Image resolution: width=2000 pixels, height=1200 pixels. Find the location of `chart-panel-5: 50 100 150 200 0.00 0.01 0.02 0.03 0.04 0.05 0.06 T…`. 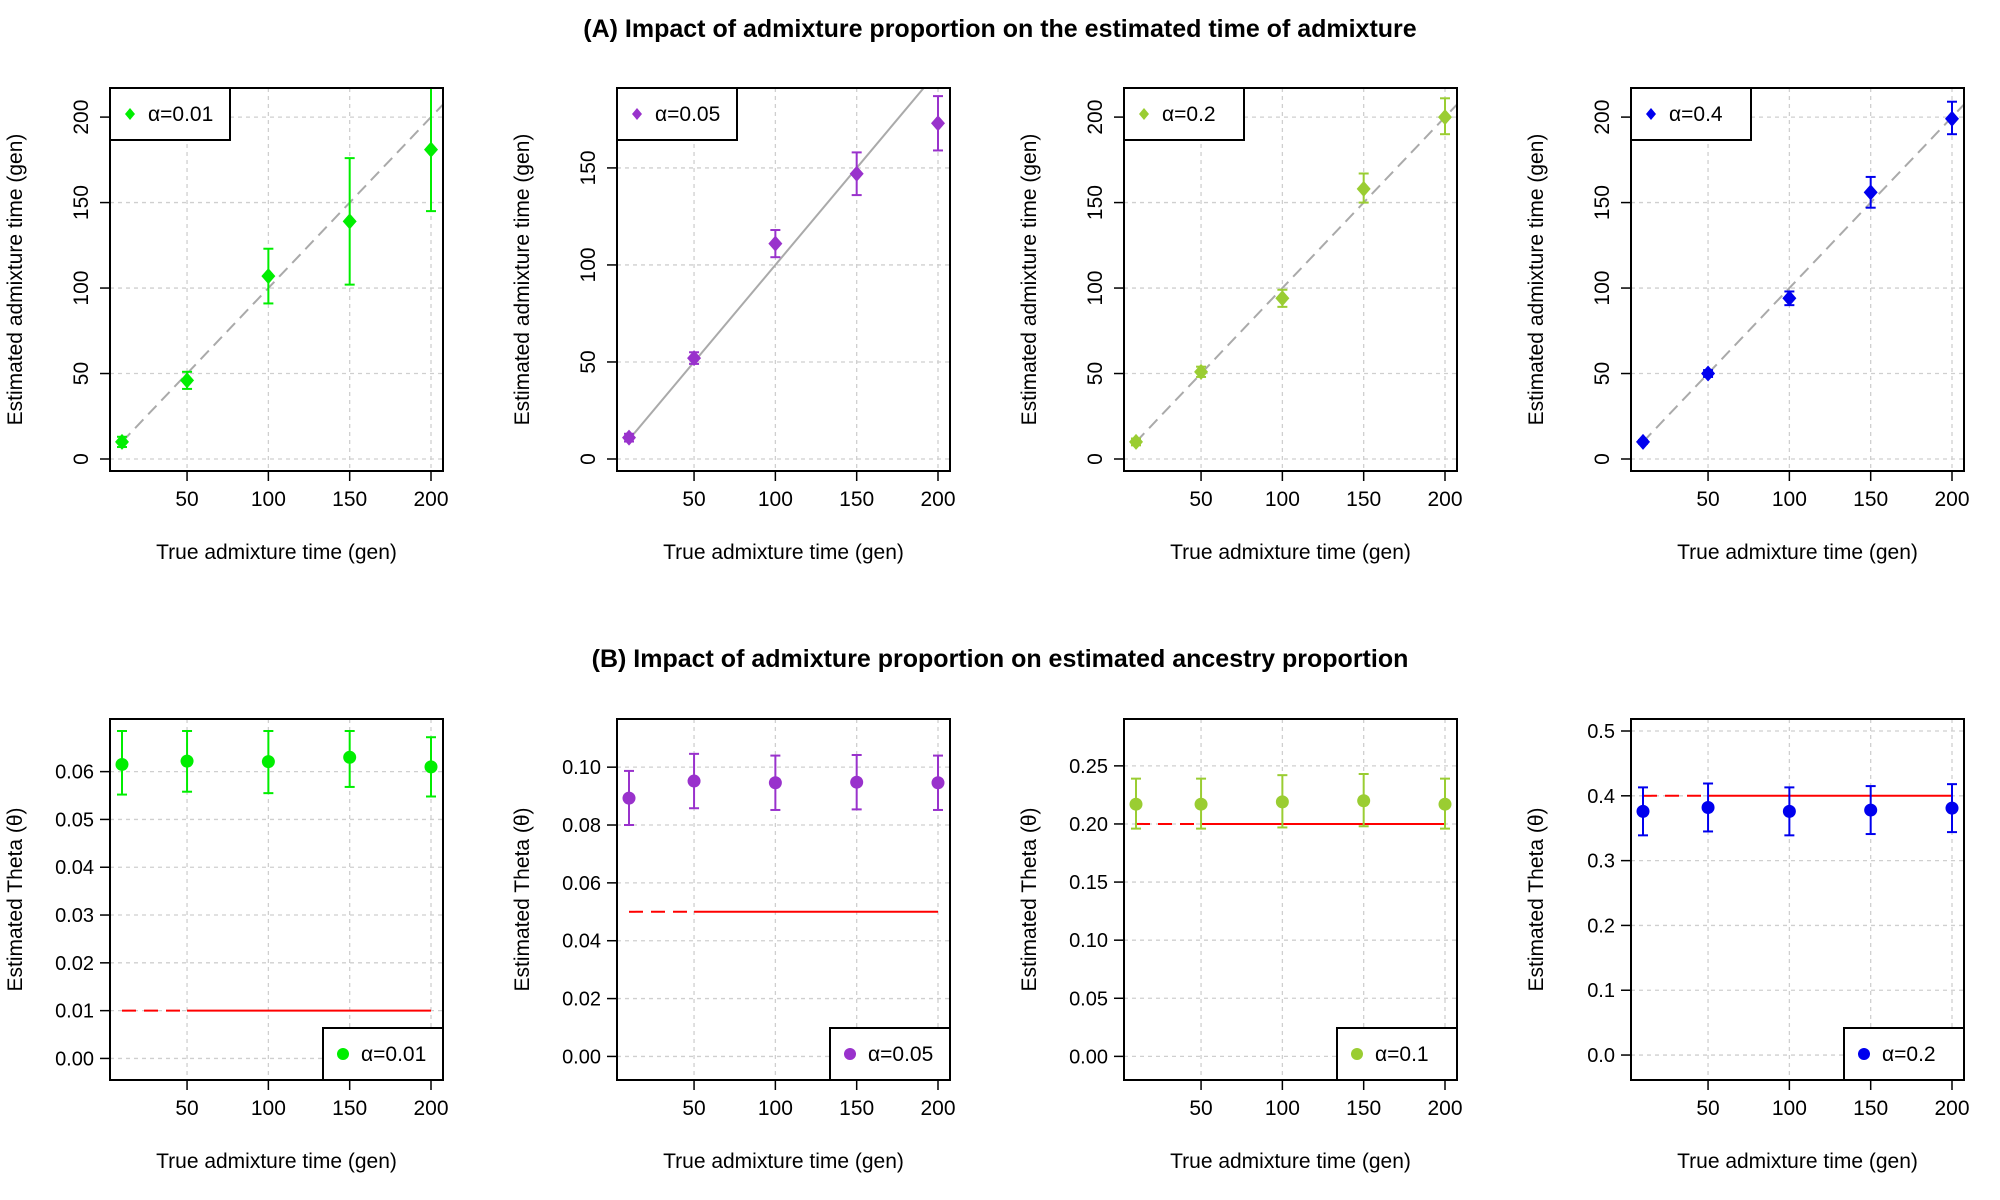

chart-panel-5: 50 100 150 200 0.00 0.01 0.02 0.03 0.04 0.05 0.06 T… is located at coordinates (226, 945).